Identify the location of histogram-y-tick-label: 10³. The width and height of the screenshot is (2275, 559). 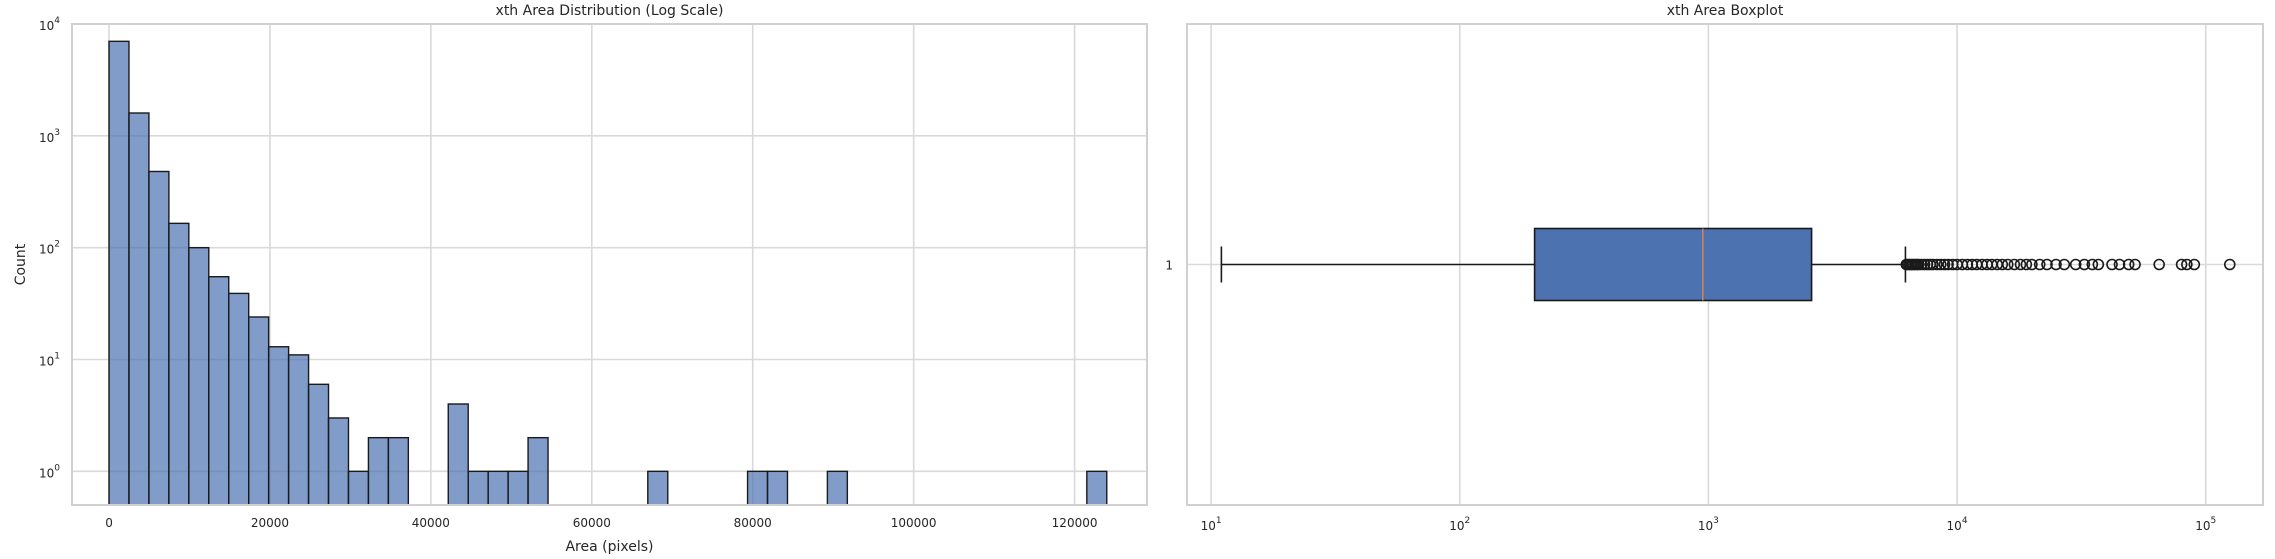
(49, 136).